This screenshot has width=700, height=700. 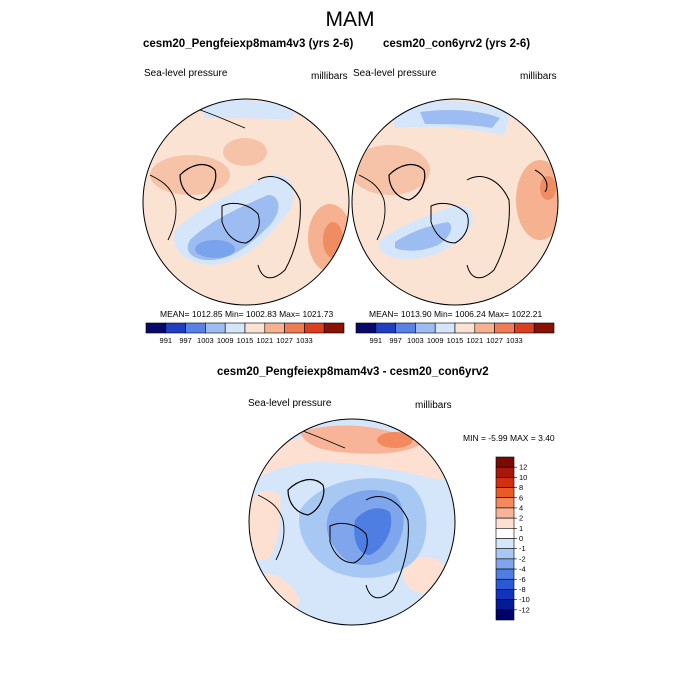 What do you see at coordinates (222, 119) in the screenshot?
I see `panel-1-coast-north` at bounding box center [222, 119].